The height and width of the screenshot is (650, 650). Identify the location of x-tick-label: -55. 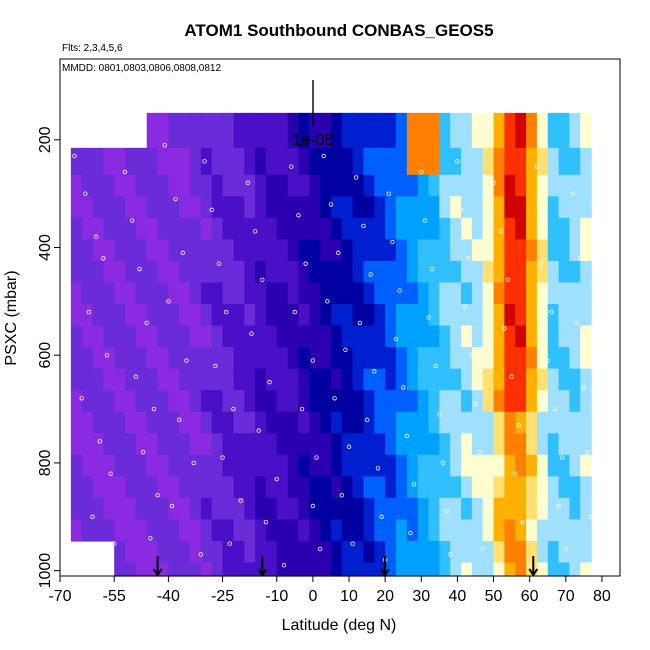
(114, 596).